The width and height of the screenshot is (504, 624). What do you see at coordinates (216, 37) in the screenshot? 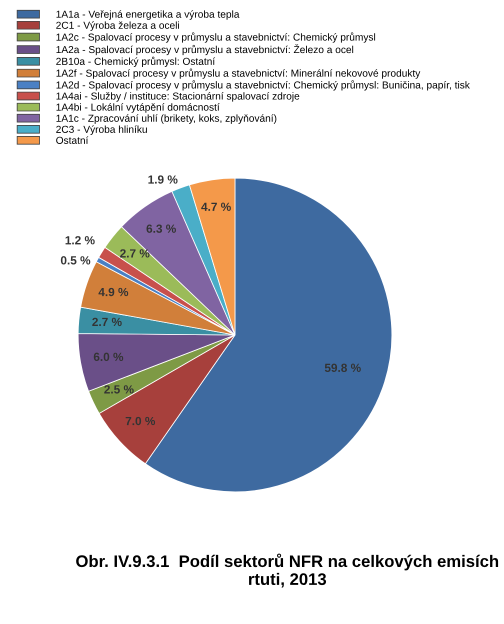
I see `legend-label: 1A2c - Spalovací procesy v průmyslu a stavebnictví: Chemický průmysl` at bounding box center [216, 37].